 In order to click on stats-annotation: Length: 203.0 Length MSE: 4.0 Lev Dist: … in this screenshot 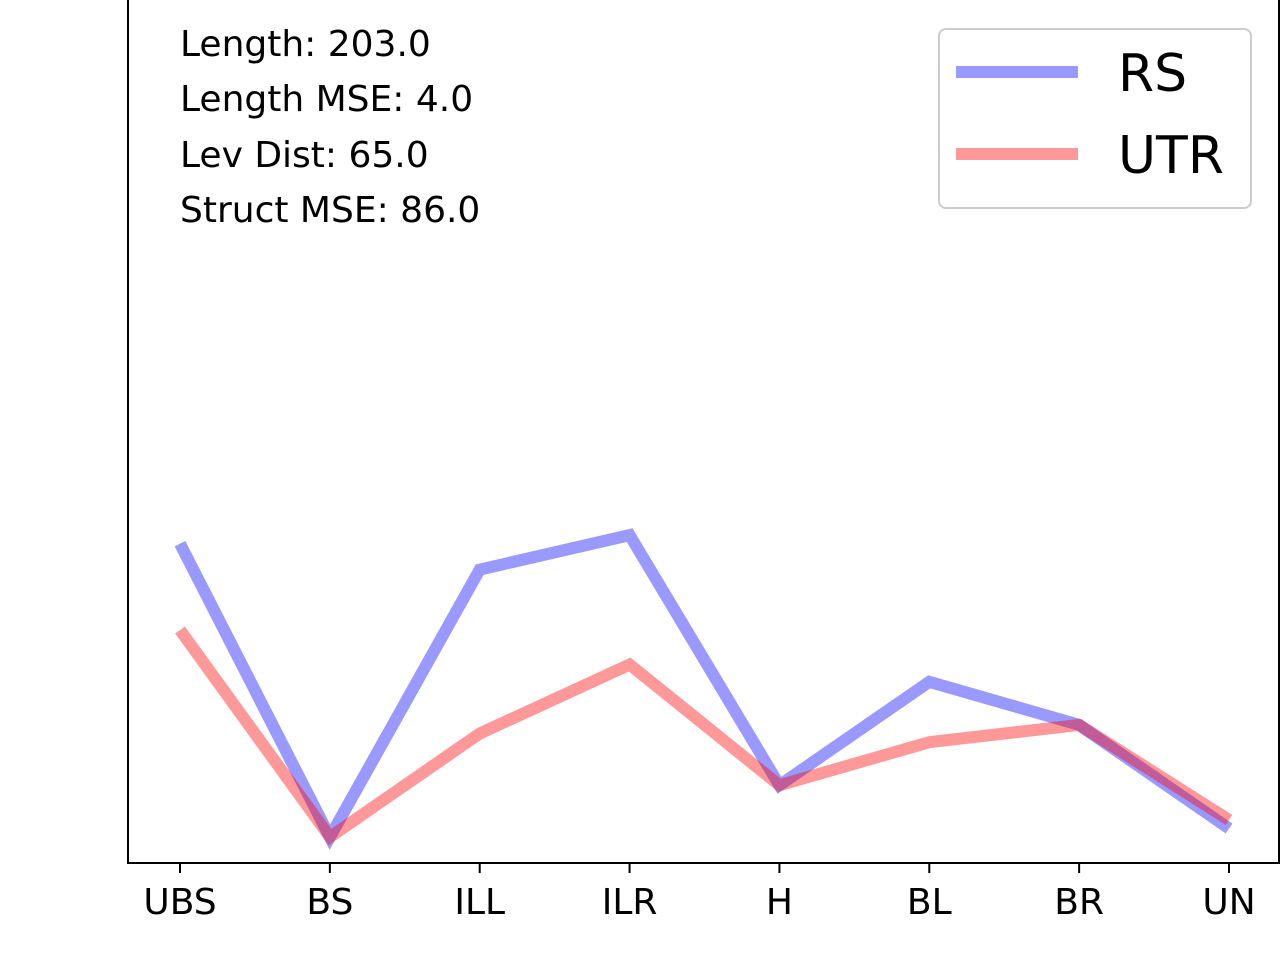, I will do `click(330, 127)`.